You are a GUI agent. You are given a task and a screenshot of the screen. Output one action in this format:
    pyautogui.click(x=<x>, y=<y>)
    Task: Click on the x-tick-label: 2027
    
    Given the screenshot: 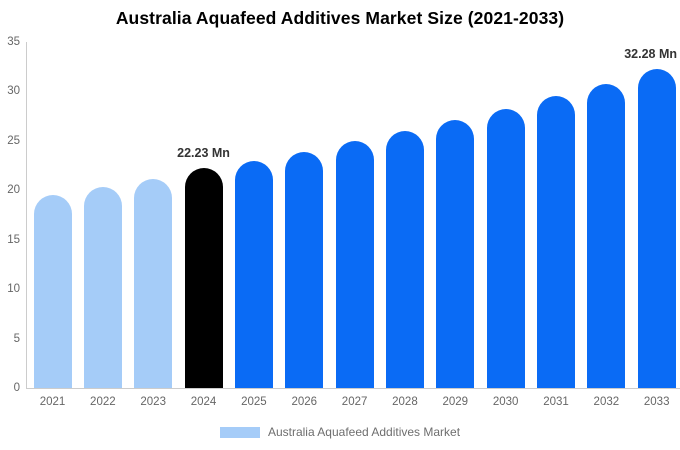 What is the action you would take?
    pyautogui.click(x=354, y=402)
    